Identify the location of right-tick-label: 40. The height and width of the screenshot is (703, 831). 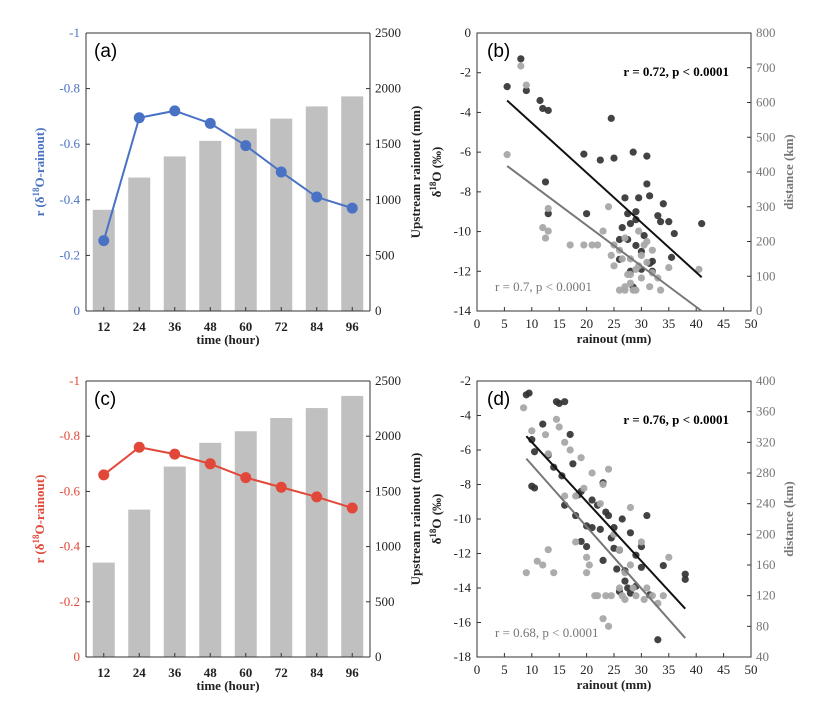
(762, 656).